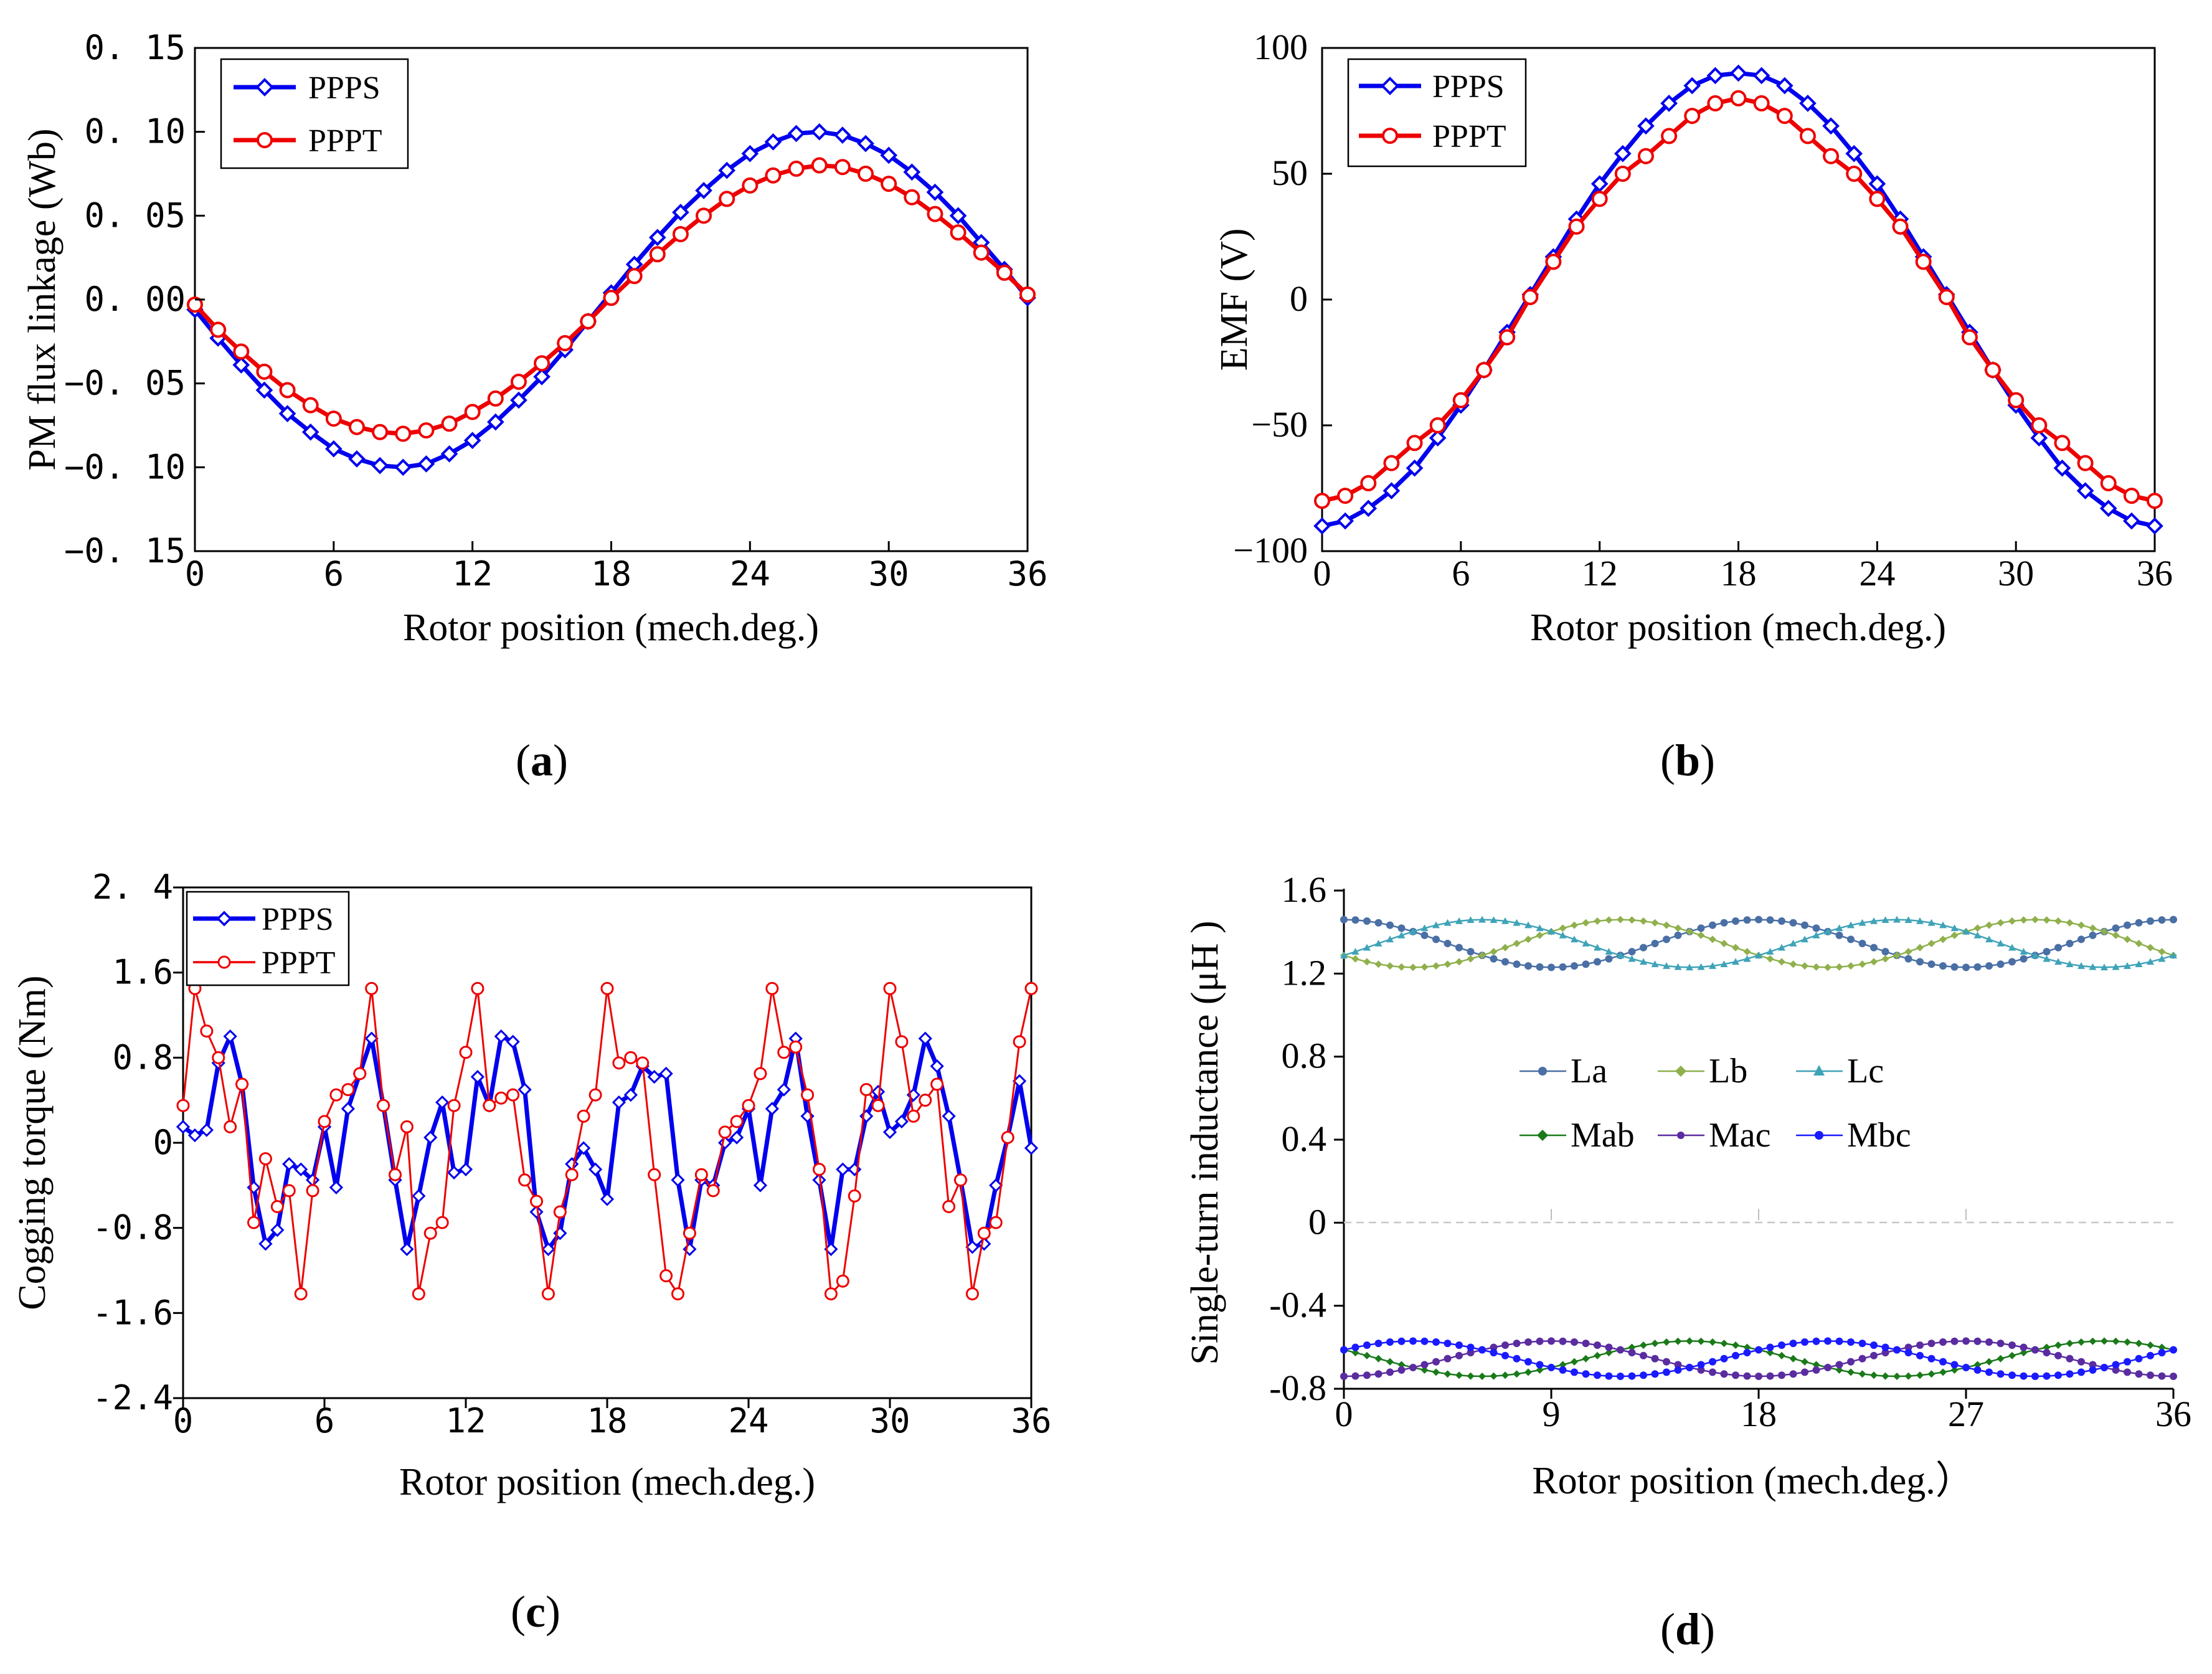 The width and height of the screenshot is (2212, 1674). What do you see at coordinates (1469, 87) in the screenshot?
I see `panel-b-legend-label-ppps: PPPS` at bounding box center [1469, 87].